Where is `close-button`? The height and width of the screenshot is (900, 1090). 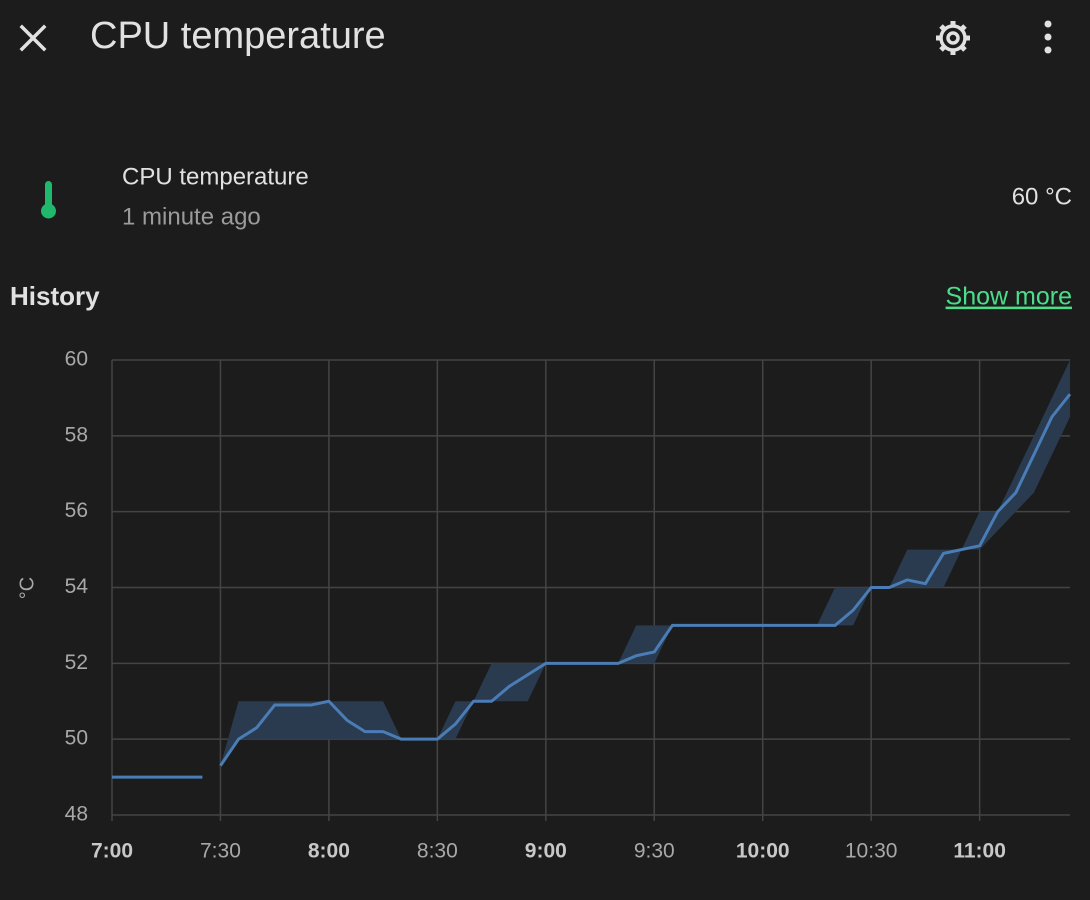
close-button is located at coordinates (33, 38).